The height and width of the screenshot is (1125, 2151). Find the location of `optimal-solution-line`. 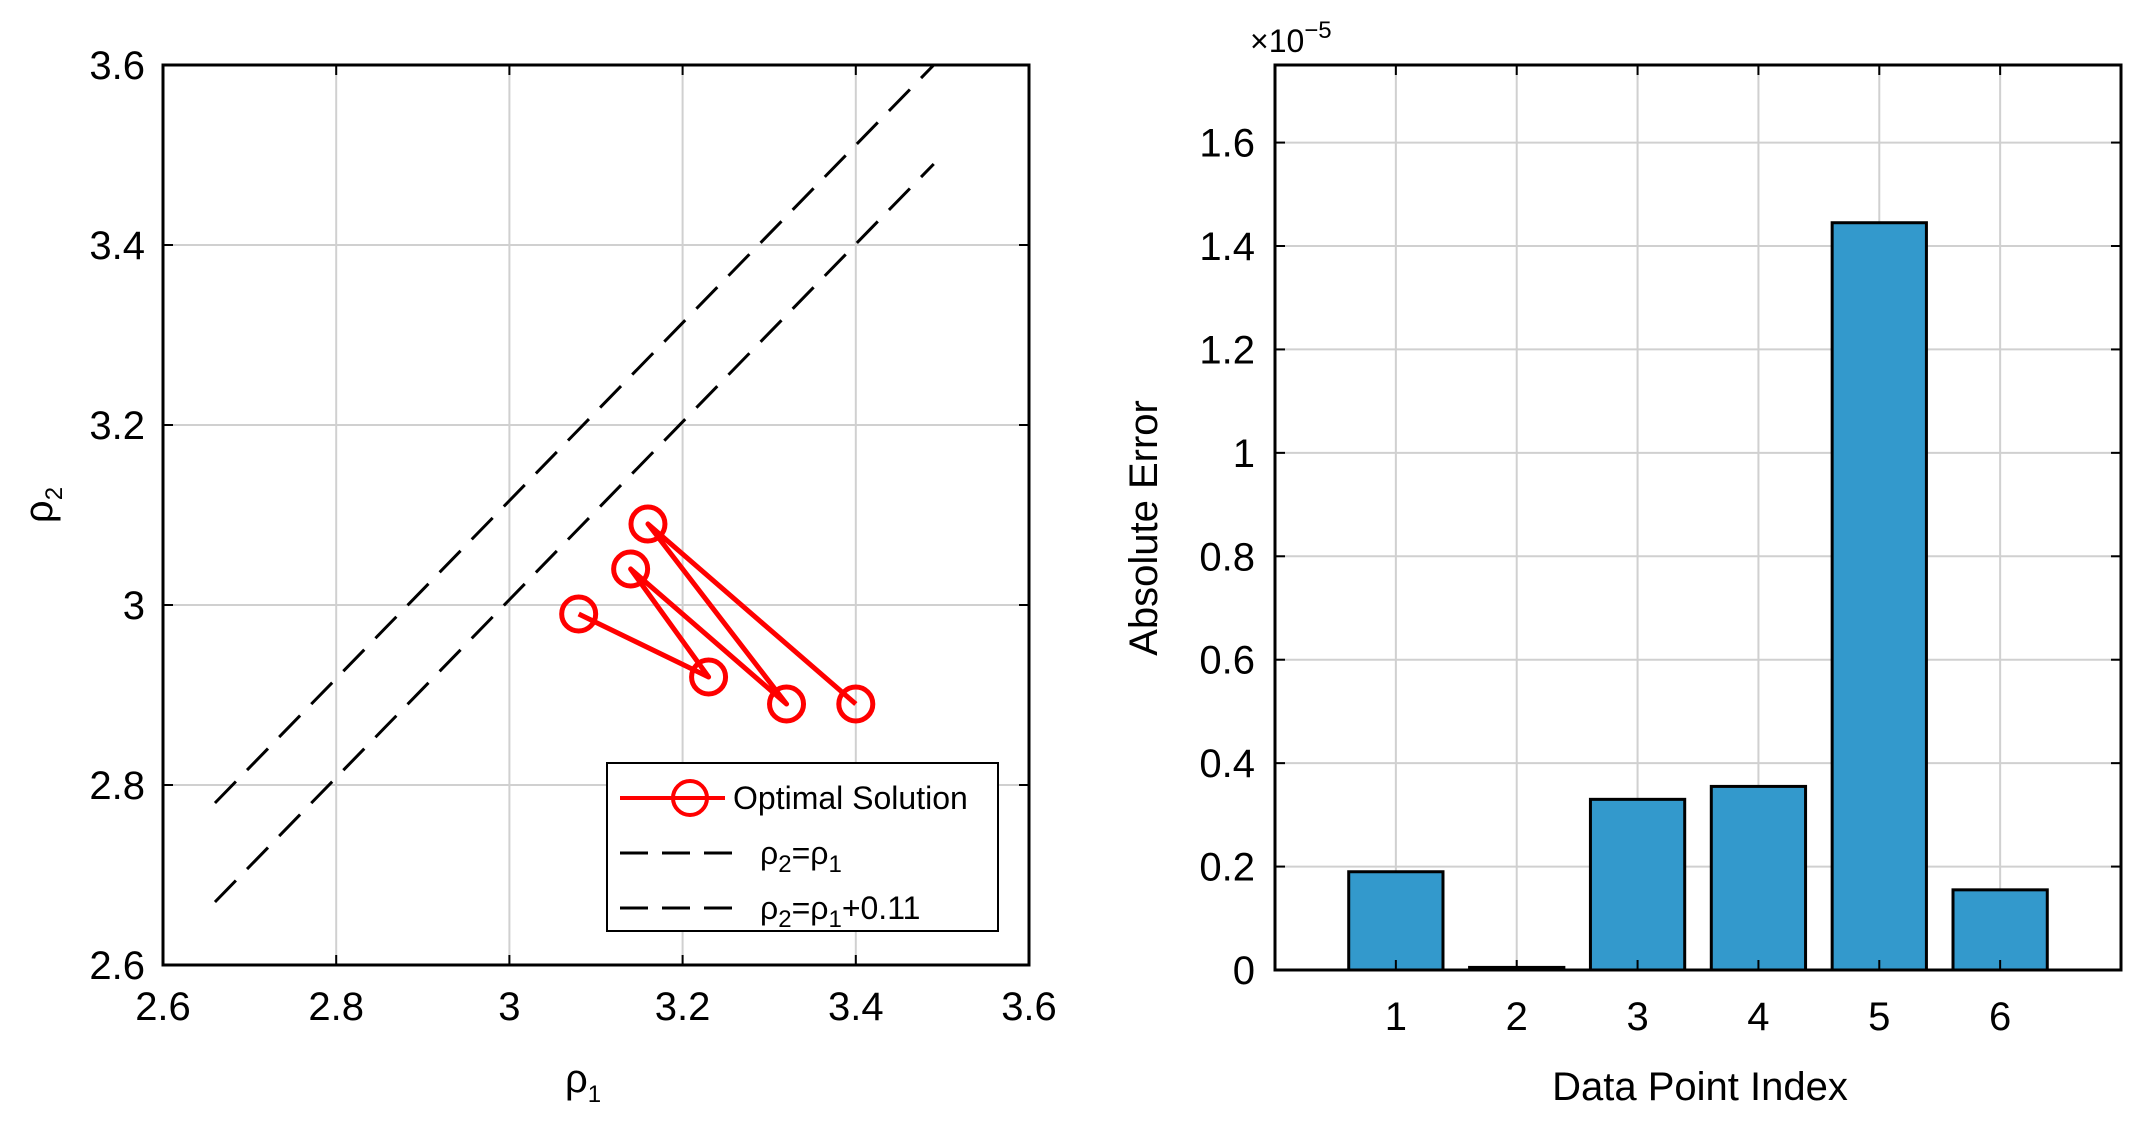

optimal-solution-line is located at coordinates (717, 614).